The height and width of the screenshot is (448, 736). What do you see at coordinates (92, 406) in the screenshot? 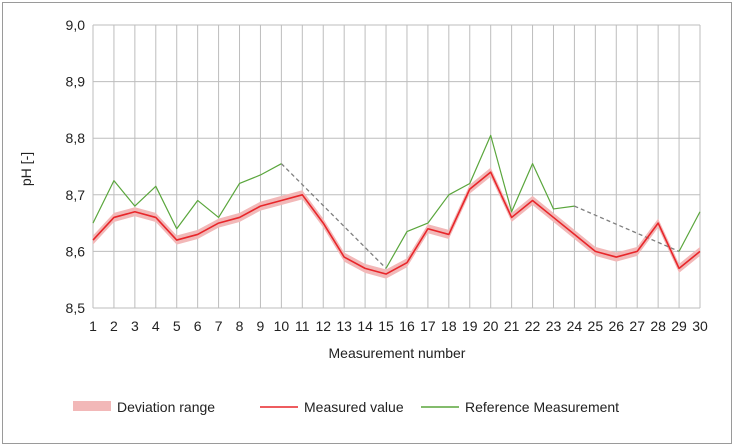
I see `legend-swatch-deviation-range` at bounding box center [92, 406].